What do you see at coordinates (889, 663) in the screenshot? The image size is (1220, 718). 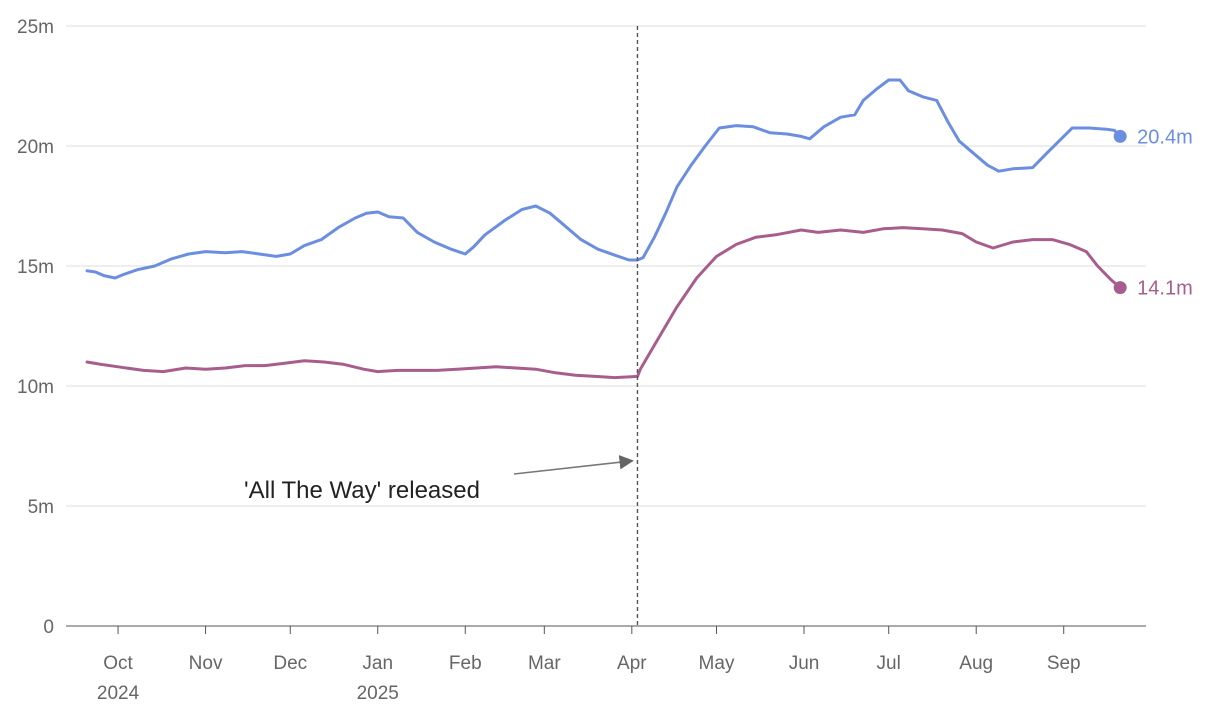 I see `x-tick-label: Jul` at bounding box center [889, 663].